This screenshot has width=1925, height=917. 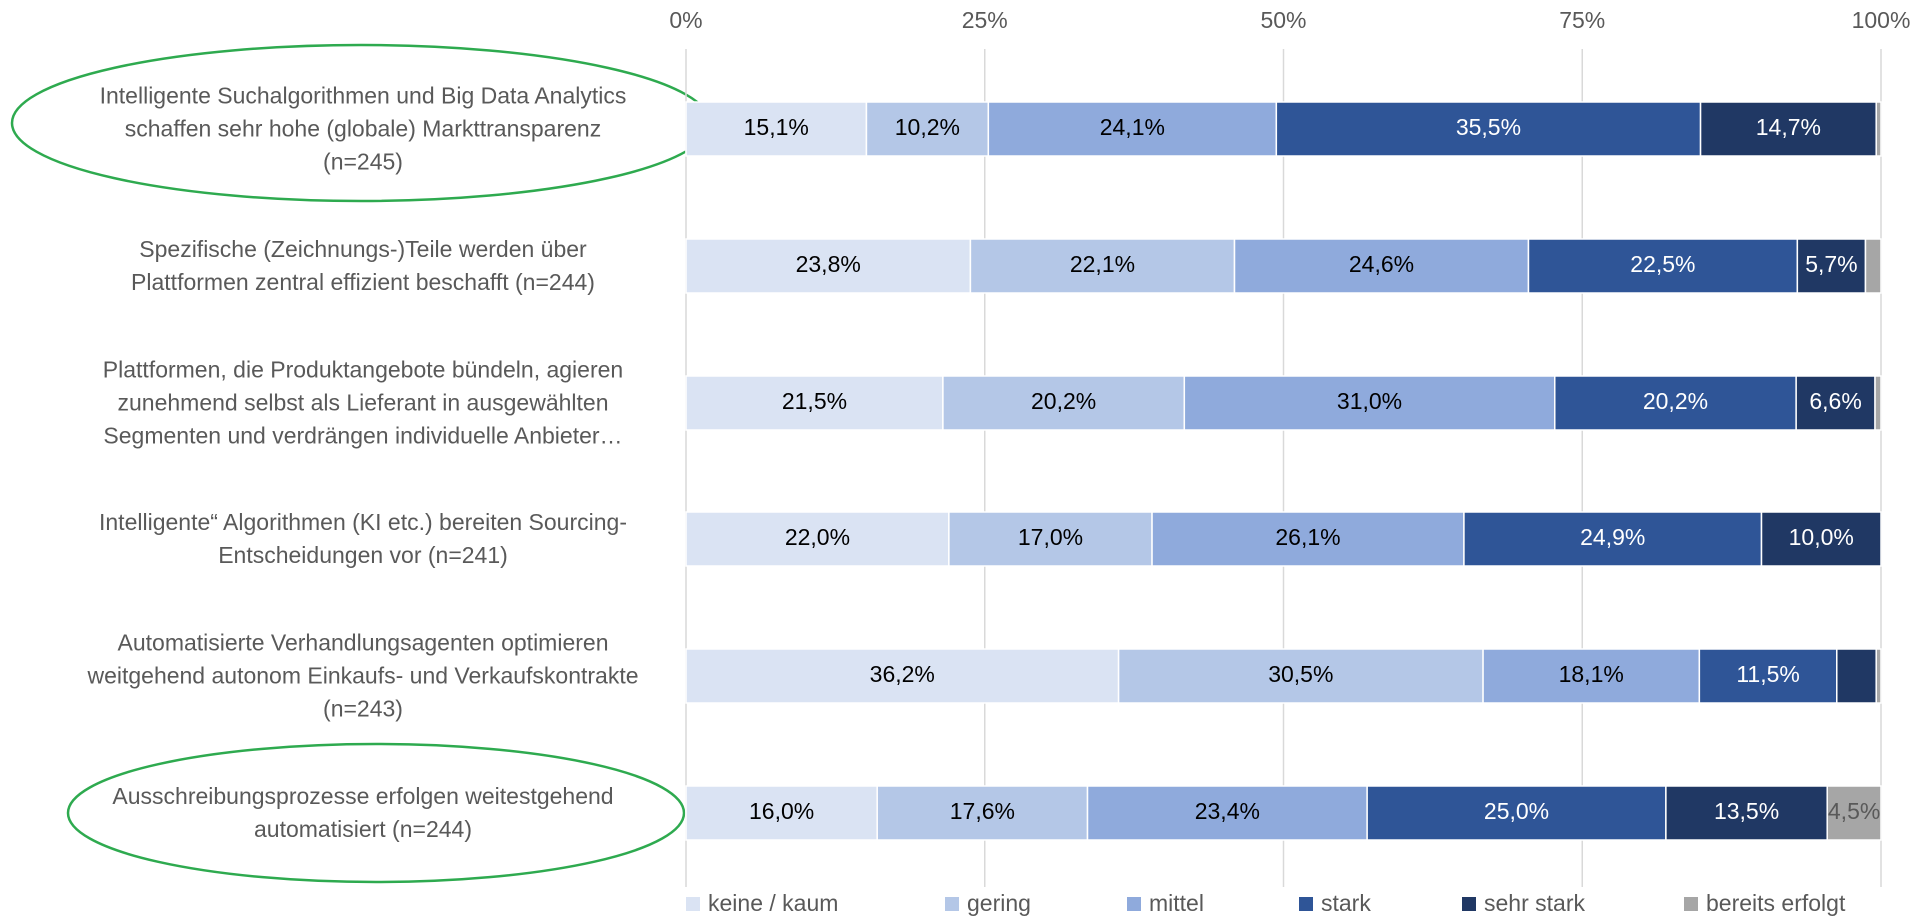 I want to click on data-label: 17,0%, so click(x=1050, y=537).